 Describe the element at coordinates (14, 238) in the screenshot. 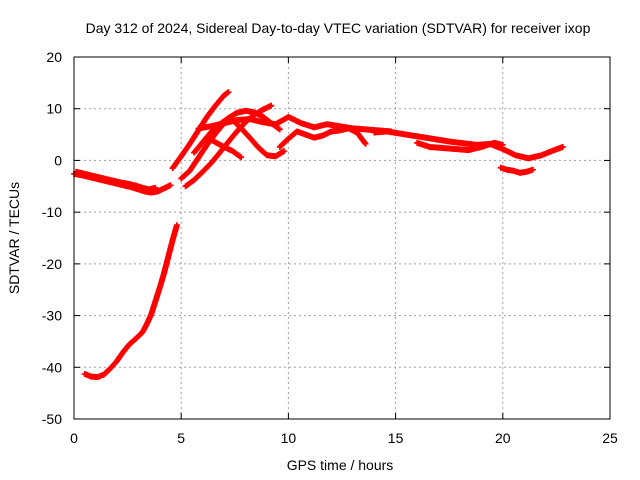

I see `y-axis-label: SDTVAR / TECUs` at that location.